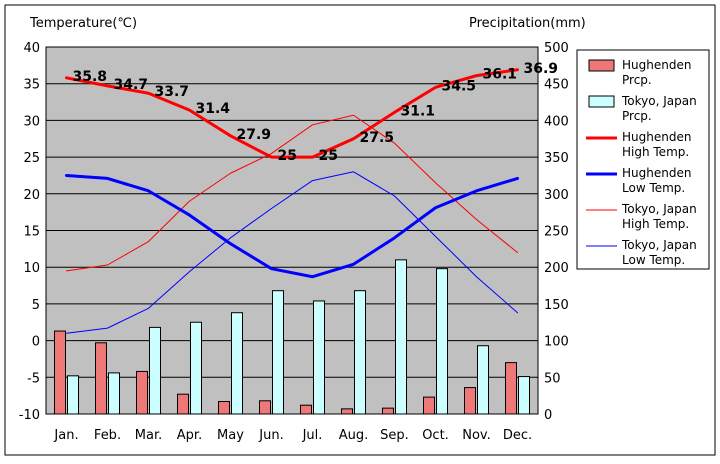  Describe the element at coordinates (172, 92) in the screenshot. I see `data-label: 33.7` at that location.